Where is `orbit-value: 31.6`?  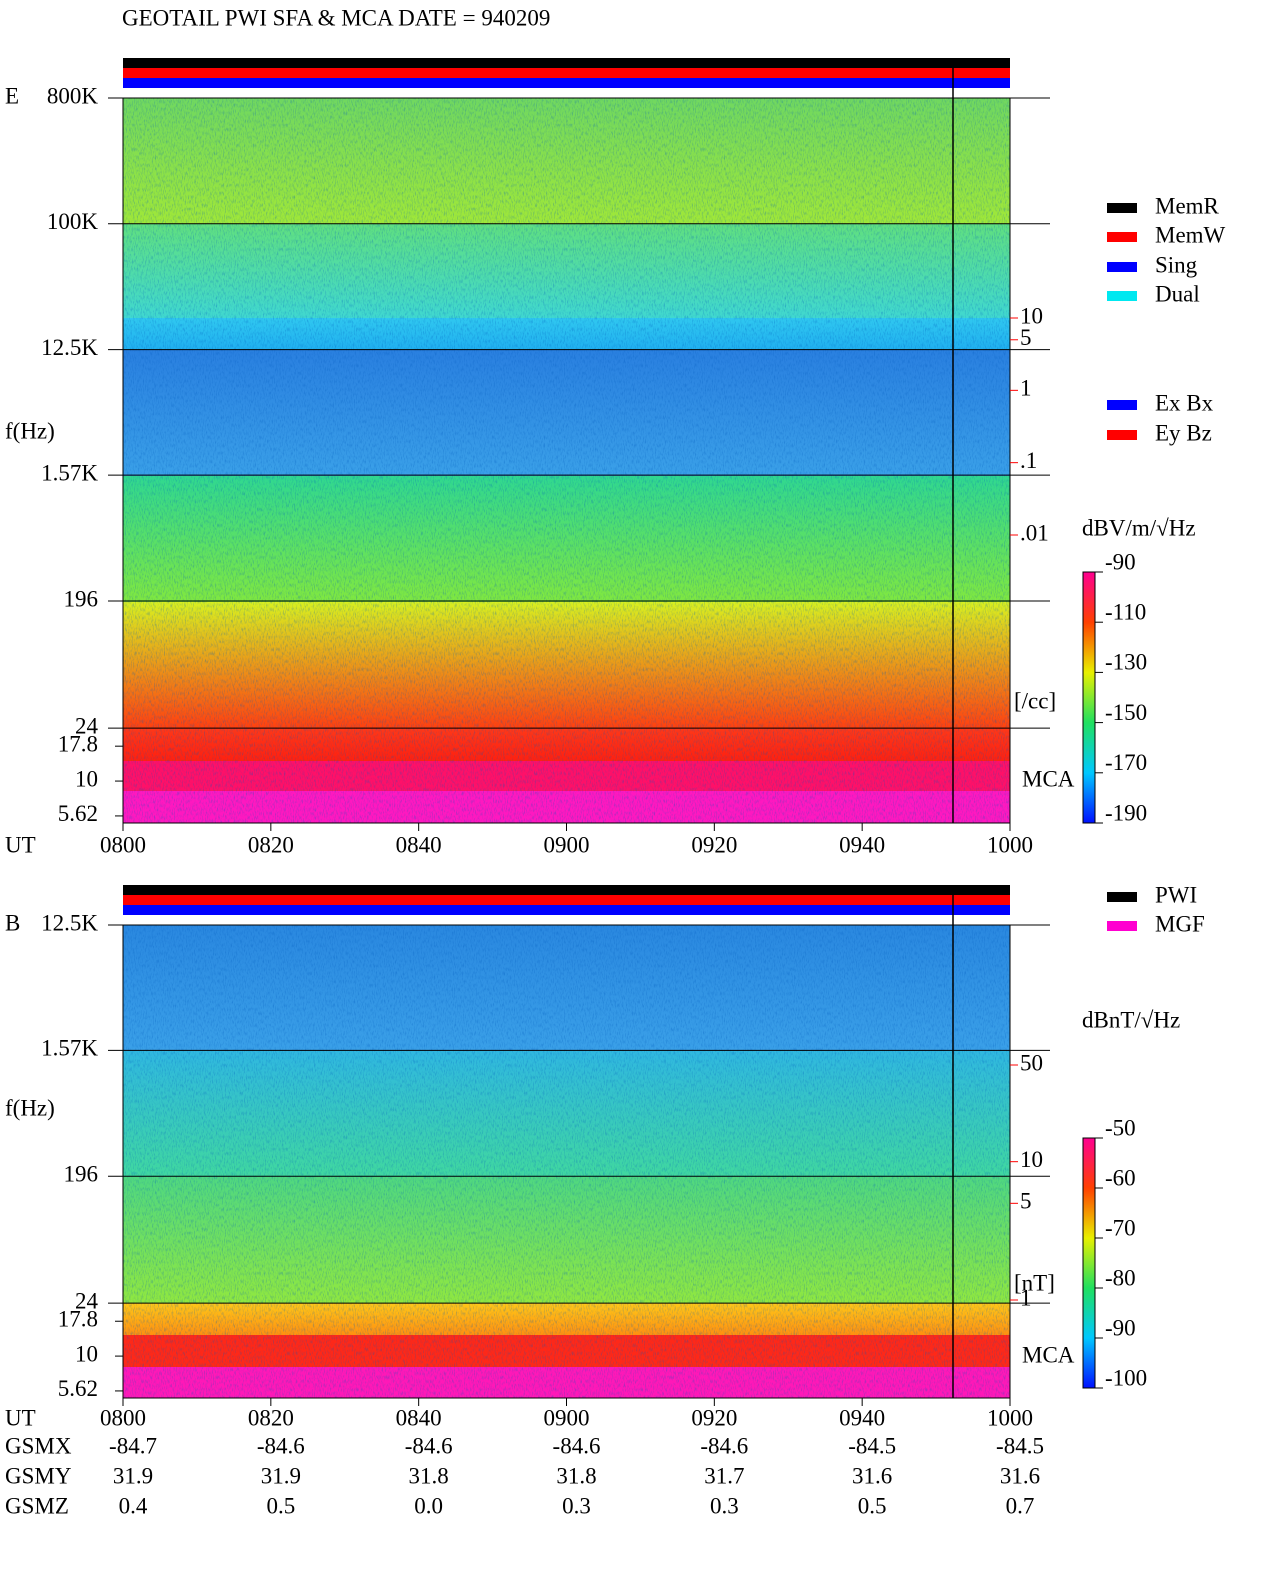
orbit-value: 31.6 is located at coordinates (872, 1475).